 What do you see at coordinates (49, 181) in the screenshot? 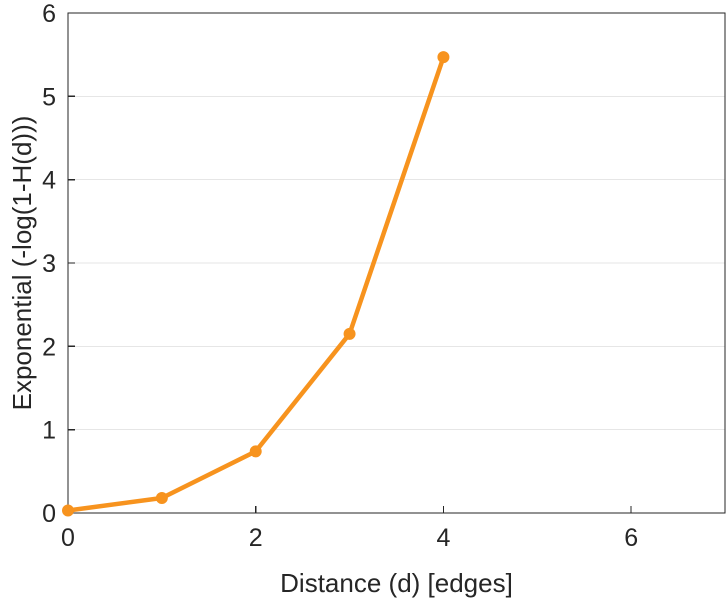
I see `y-tick-label: 4` at bounding box center [49, 181].